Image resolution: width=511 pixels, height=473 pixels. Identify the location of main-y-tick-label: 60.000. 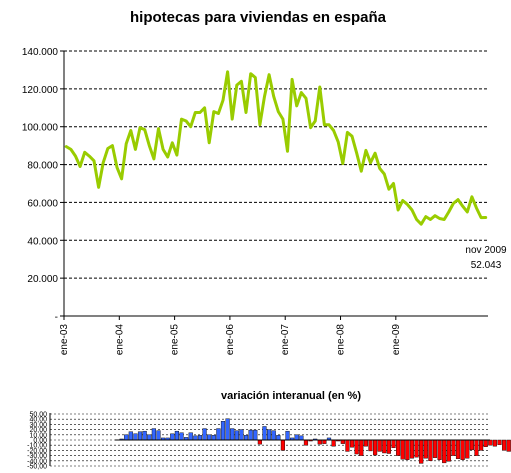
(42, 203).